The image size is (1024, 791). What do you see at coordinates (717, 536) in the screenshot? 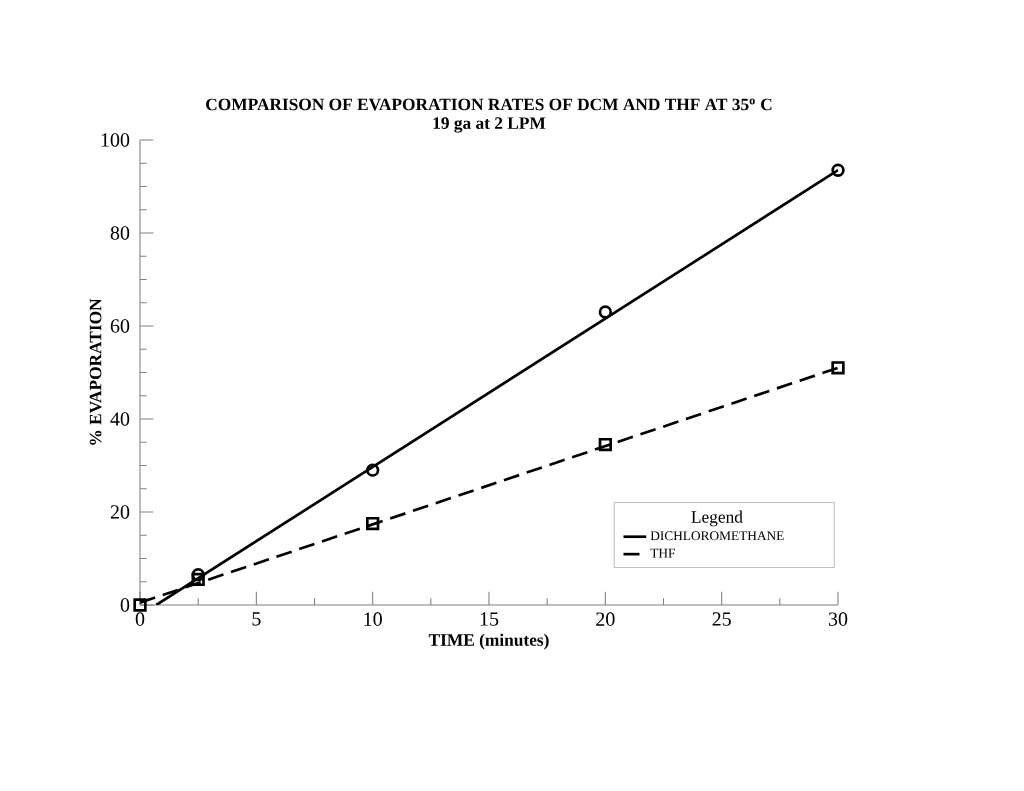
I see `legend-label: DICHLOROMETHANE` at bounding box center [717, 536].